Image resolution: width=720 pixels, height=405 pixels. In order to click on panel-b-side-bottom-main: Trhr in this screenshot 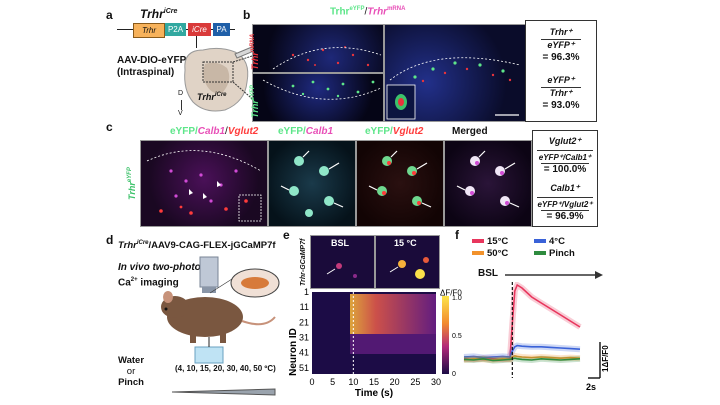, I will do `click(255, 109)`.